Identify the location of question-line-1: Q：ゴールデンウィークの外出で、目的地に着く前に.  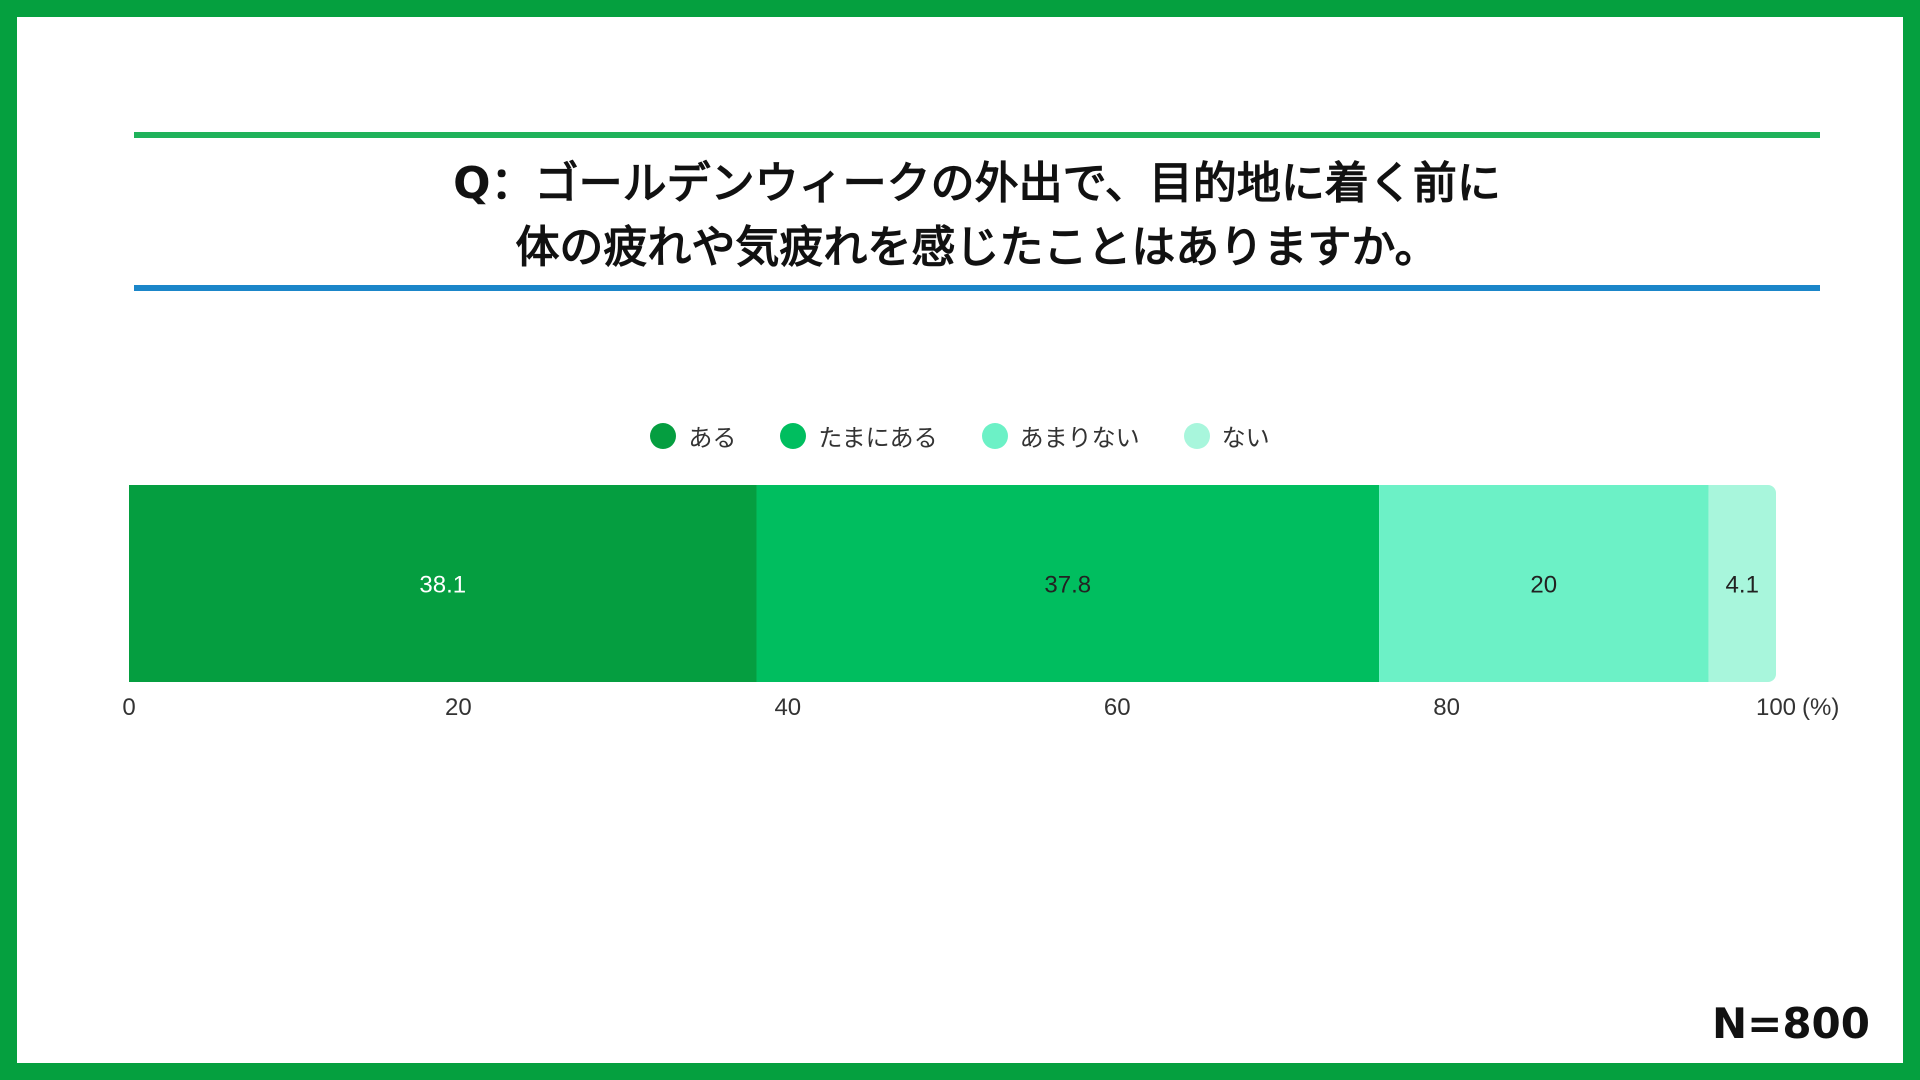
(977, 183).